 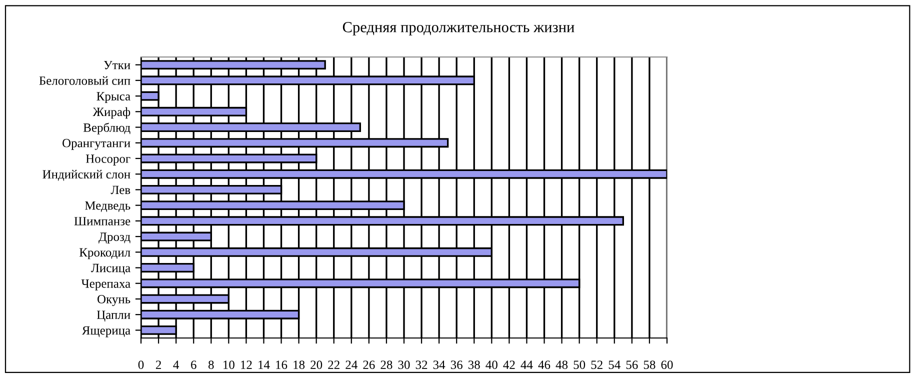 What do you see at coordinates (334, 364) in the screenshot?
I see `x-tick-label: 22` at bounding box center [334, 364].